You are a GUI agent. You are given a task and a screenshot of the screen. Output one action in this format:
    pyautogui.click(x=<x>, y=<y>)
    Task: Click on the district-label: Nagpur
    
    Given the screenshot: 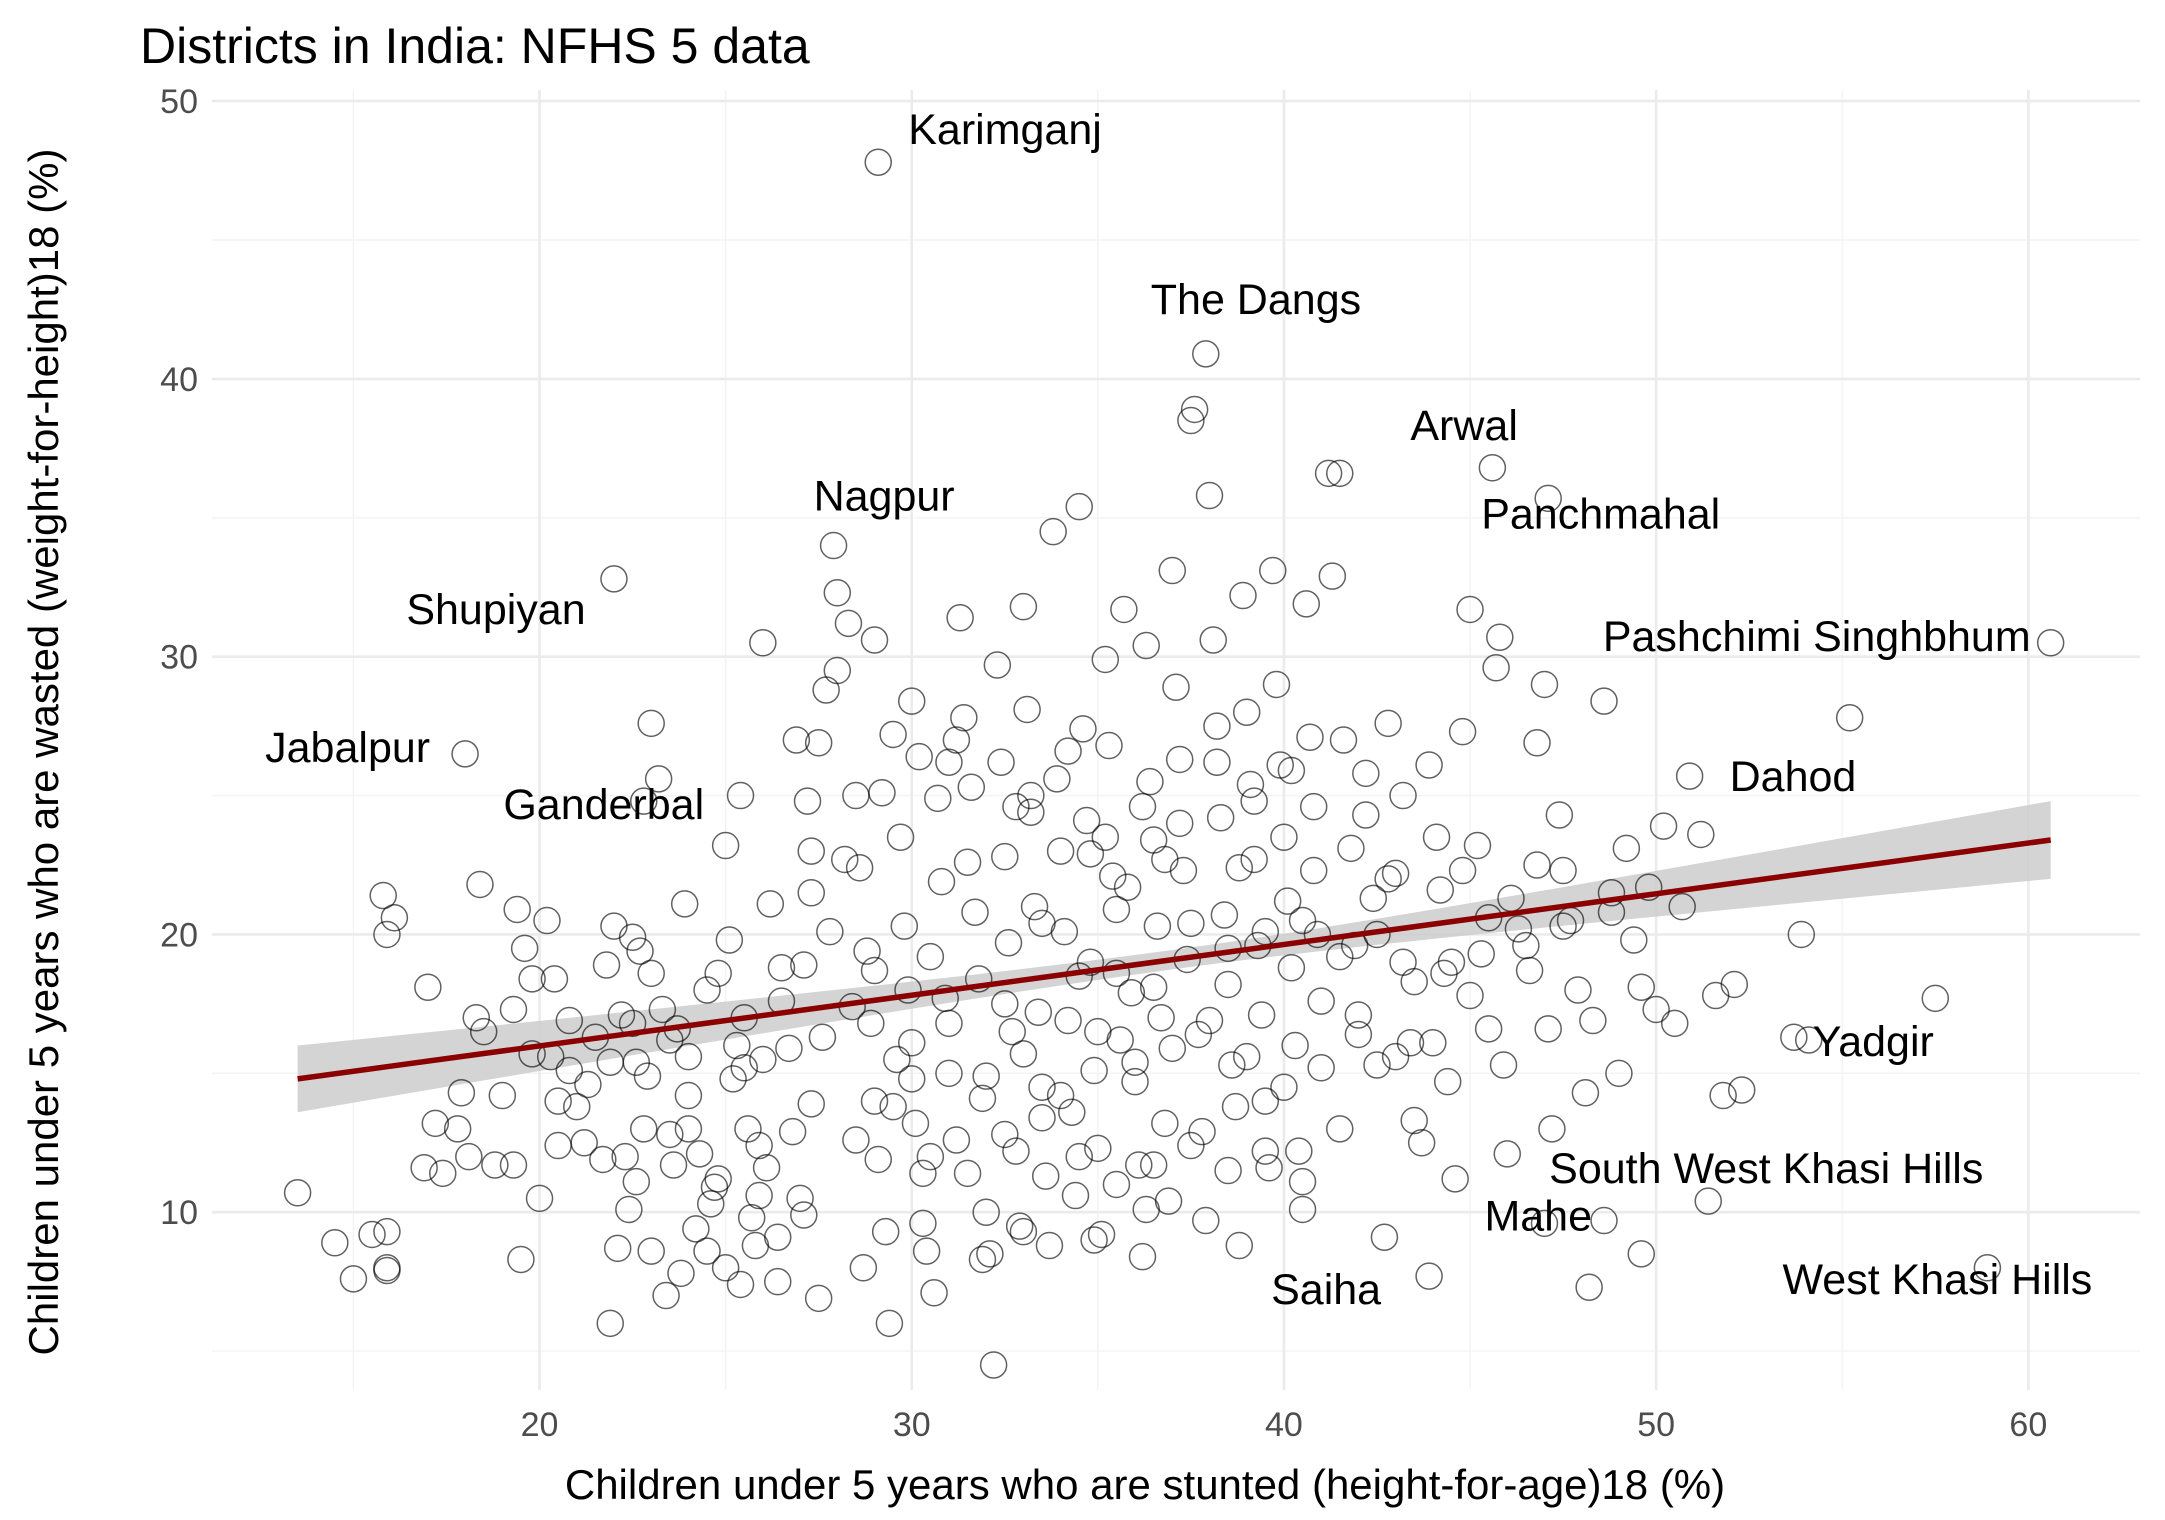 What is the action you would take?
    pyautogui.click(x=884, y=497)
    